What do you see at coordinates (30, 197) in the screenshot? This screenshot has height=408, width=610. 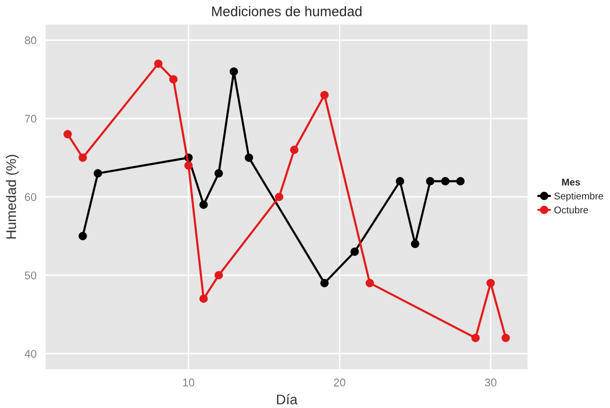 I see `y-tick-label: 60` at bounding box center [30, 197].